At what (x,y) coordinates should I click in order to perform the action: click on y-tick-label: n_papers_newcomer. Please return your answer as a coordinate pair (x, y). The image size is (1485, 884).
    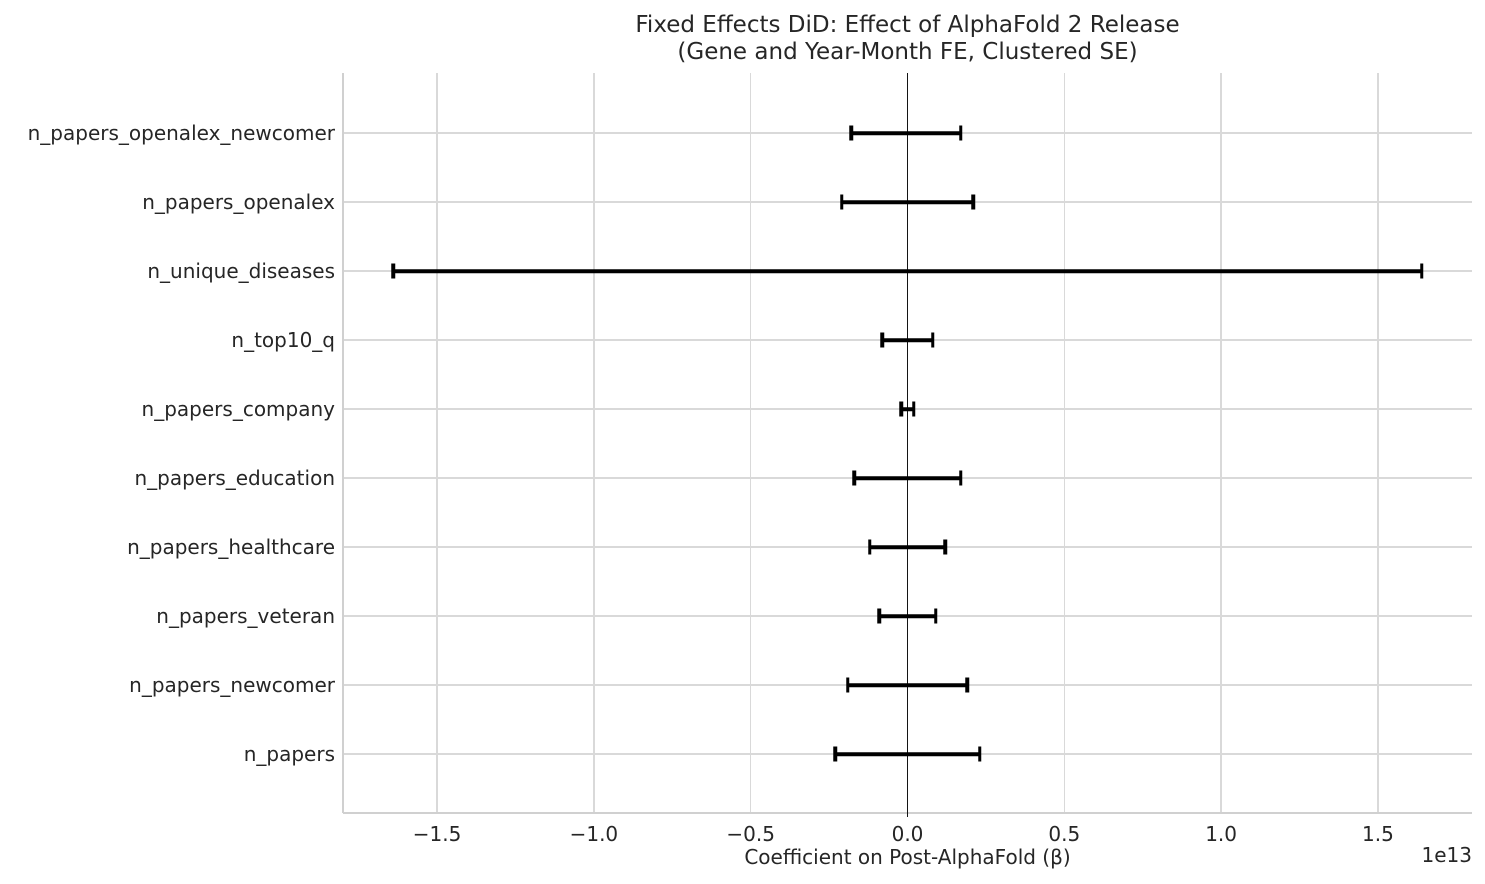
    Looking at the image, I should click on (232, 685).